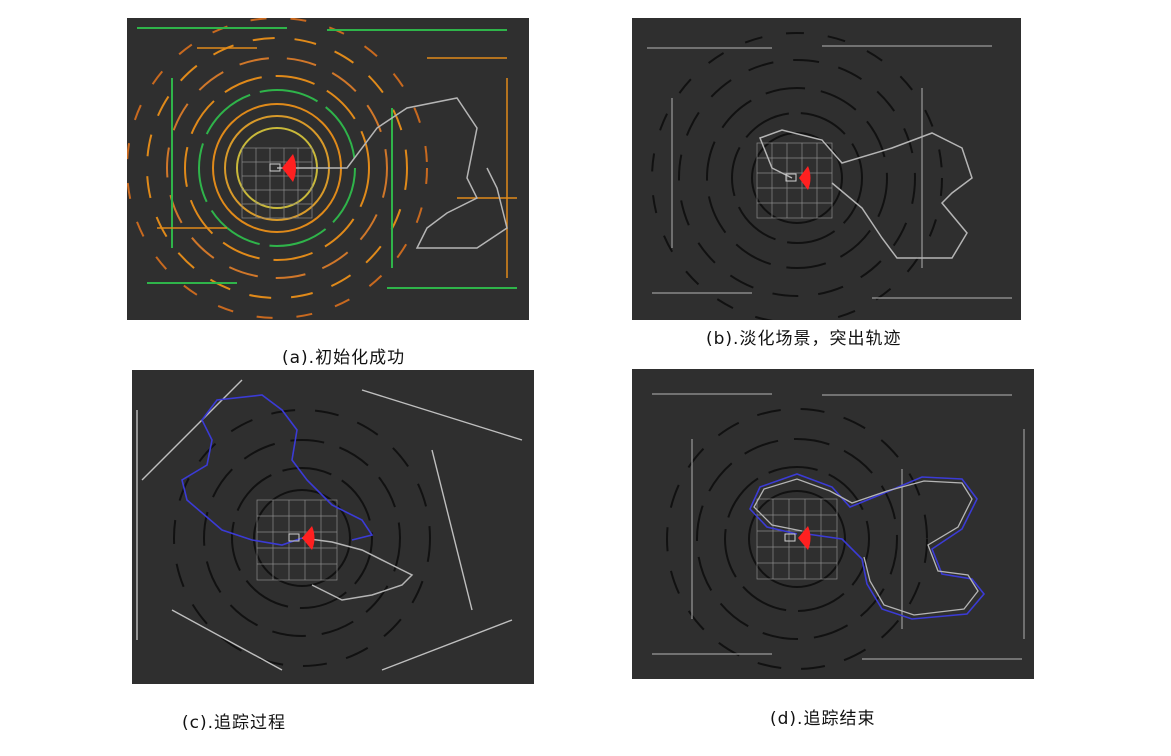 This screenshot has height=756, width=1171. I want to click on caption-c: (c).追踪过程, so click(234, 723).